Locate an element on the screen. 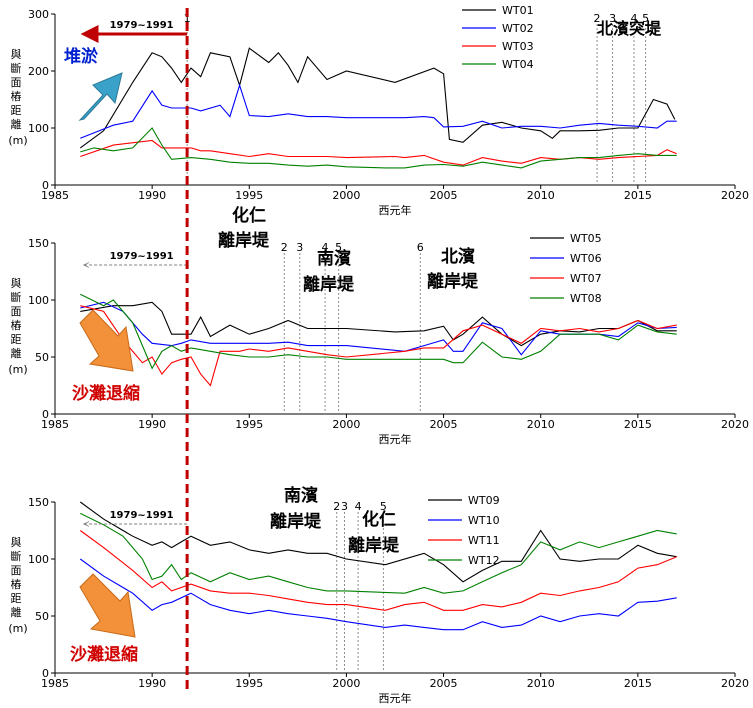 This screenshot has width=753, height=708. series-line-wt08 is located at coordinates (378, 331).